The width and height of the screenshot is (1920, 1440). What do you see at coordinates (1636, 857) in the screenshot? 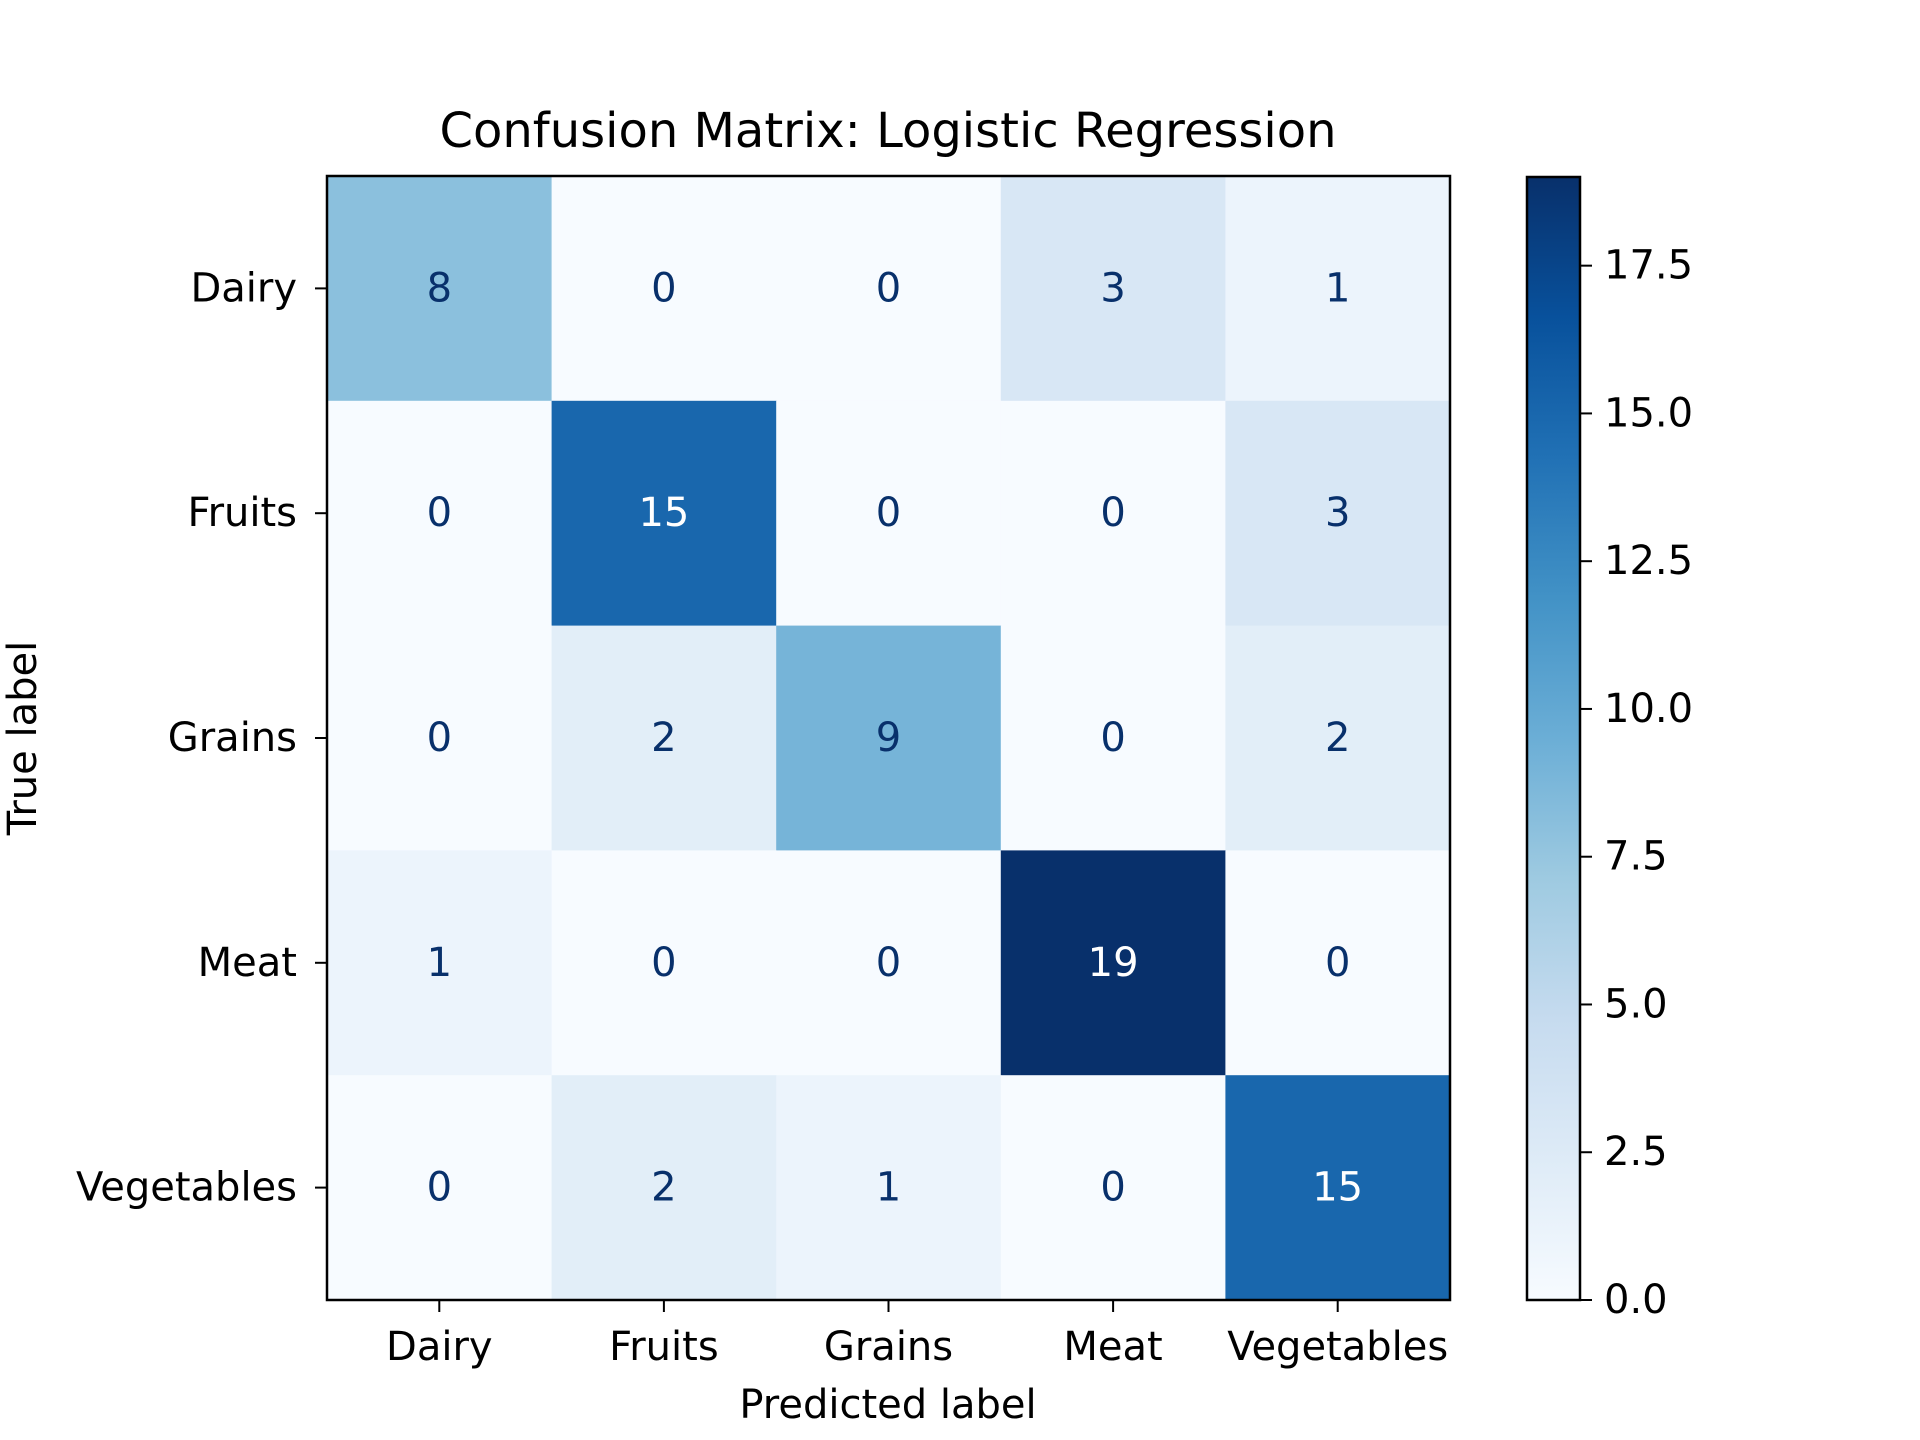
I see `colorbar-tick-label: 7.5` at bounding box center [1636, 857].